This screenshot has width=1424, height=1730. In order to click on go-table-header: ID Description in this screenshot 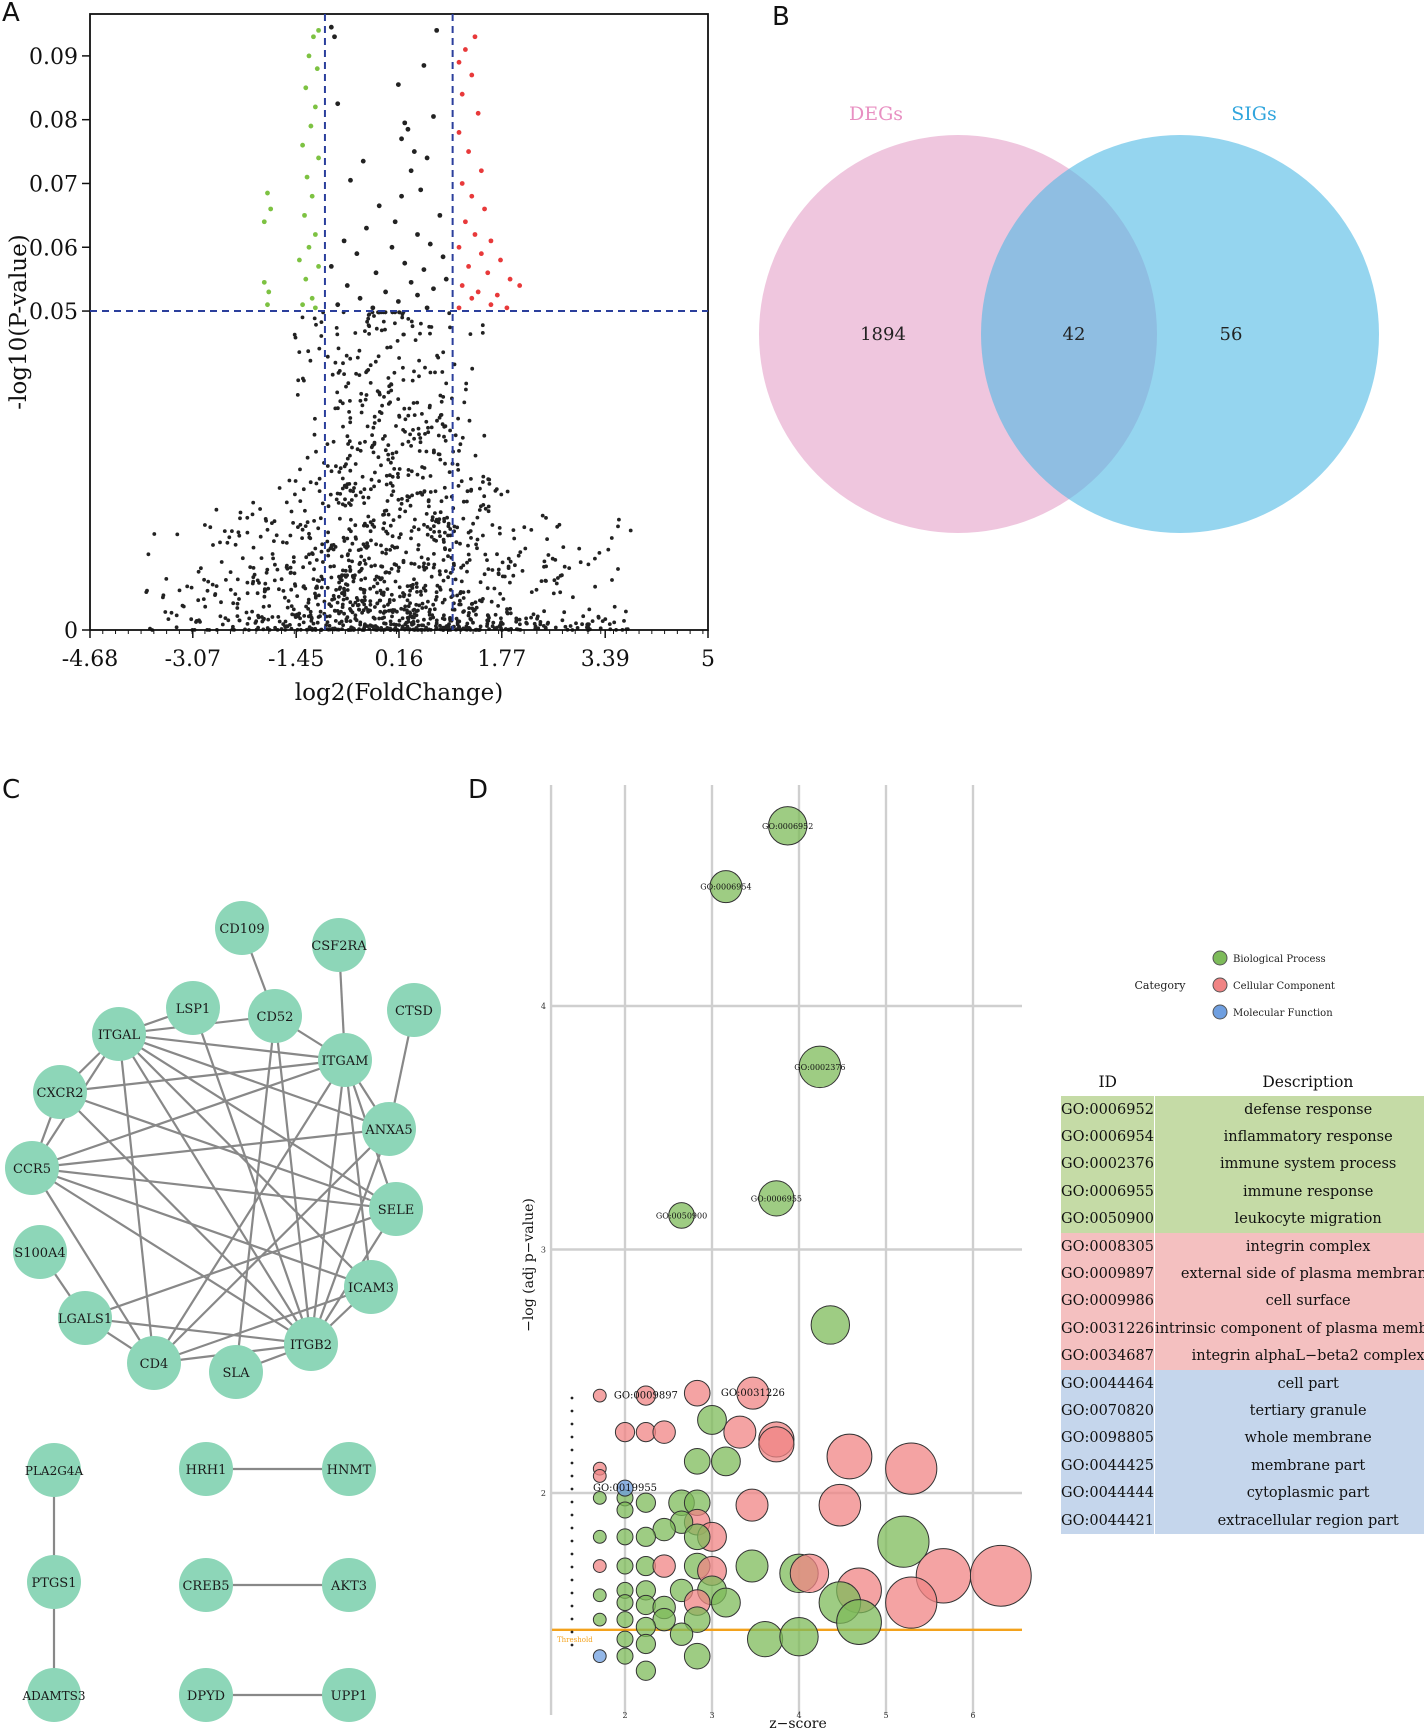, I will do `click(1242, 1081)`.